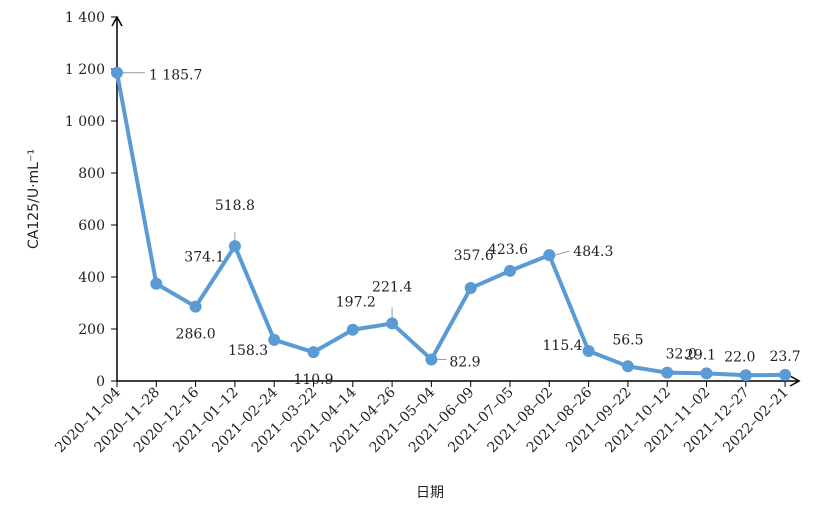 The height and width of the screenshot is (508, 830). Describe the element at coordinates (681, 355) in the screenshot. I see `data-label: 32.0` at that location.